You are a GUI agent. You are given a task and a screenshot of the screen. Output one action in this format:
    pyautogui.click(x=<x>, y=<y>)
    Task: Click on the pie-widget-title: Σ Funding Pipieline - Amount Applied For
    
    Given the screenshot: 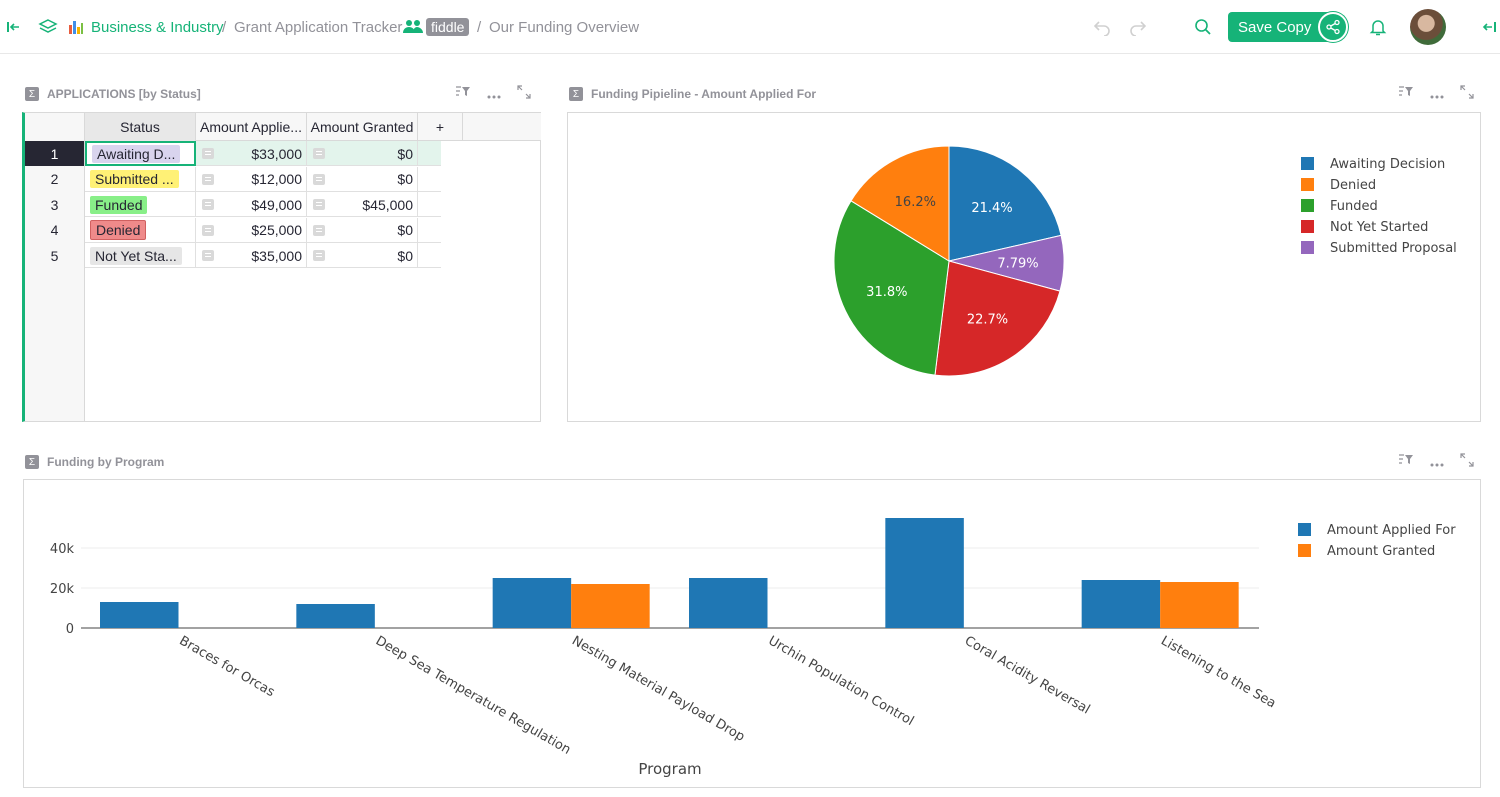 What is the action you would take?
    pyautogui.click(x=692, y=94)
    